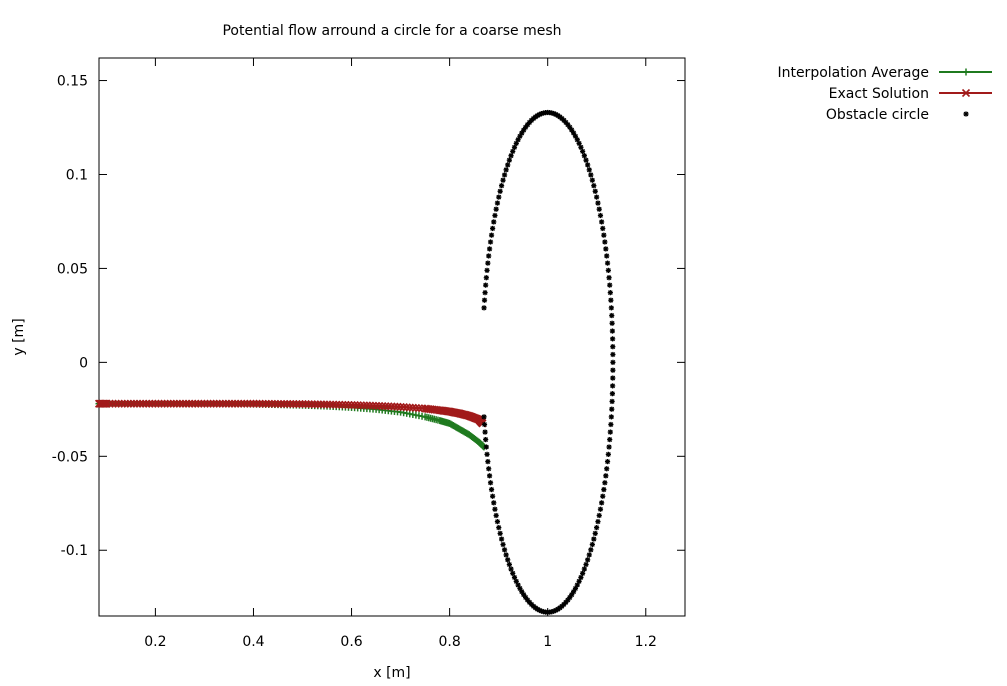  Describe the element at coordinates (966, 114) in the screenshot. I see `legend-marker` at that location.